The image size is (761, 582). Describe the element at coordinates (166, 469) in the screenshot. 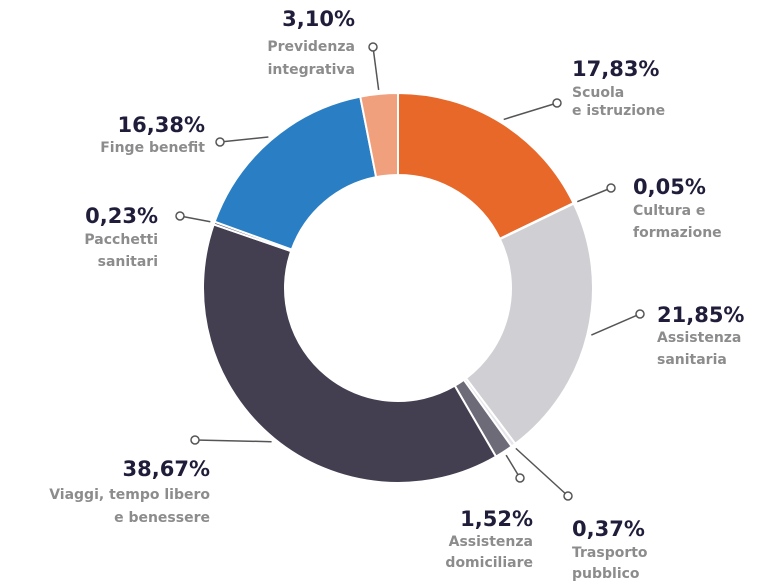

I see `value-label: 38,67%` at that location.